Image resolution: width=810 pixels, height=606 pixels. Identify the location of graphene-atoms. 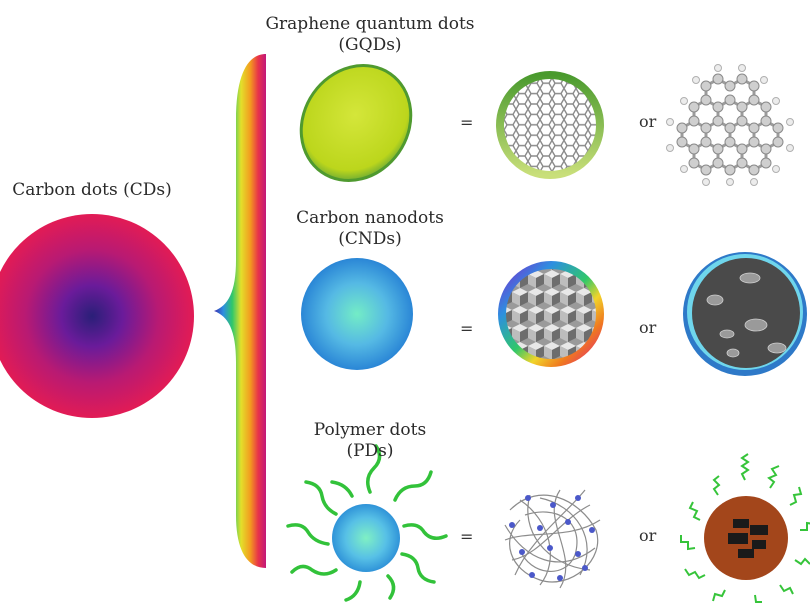
(730, 124).